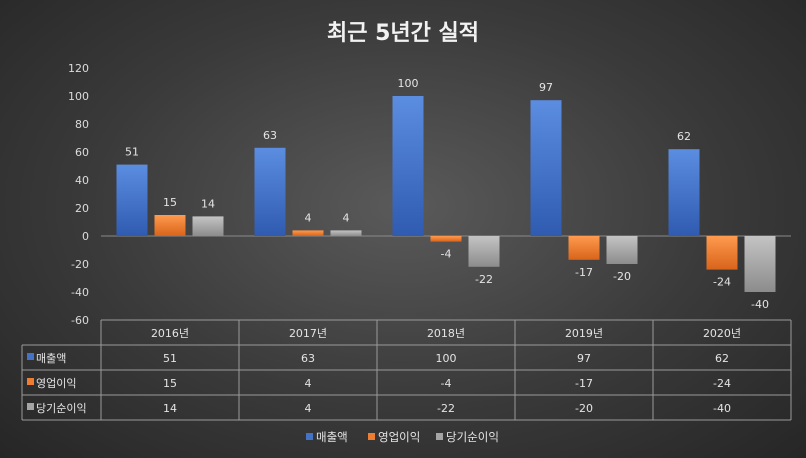 The width and height of the screenshot is (806, 458). Describe the element at coordinates (78, 68) in the screenshot. I see `y-tick-label: 120` at that location.